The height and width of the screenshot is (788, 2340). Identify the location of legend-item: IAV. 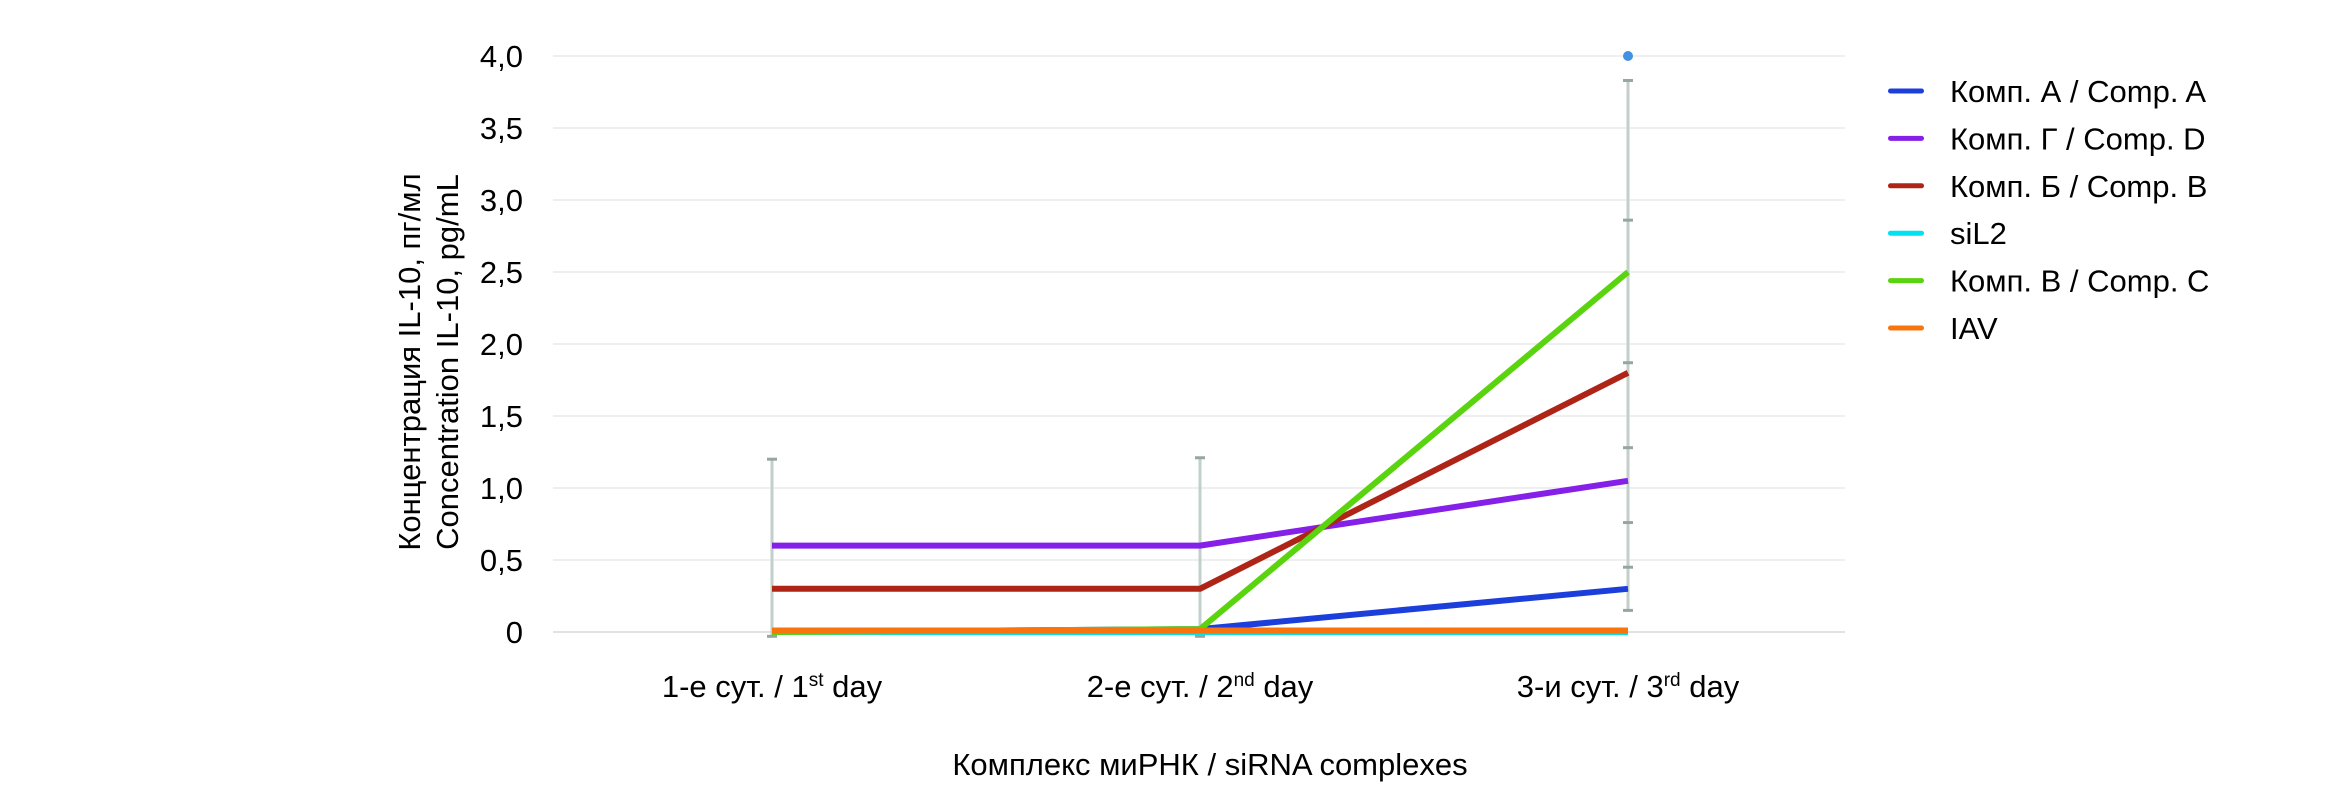
(1943, 328).